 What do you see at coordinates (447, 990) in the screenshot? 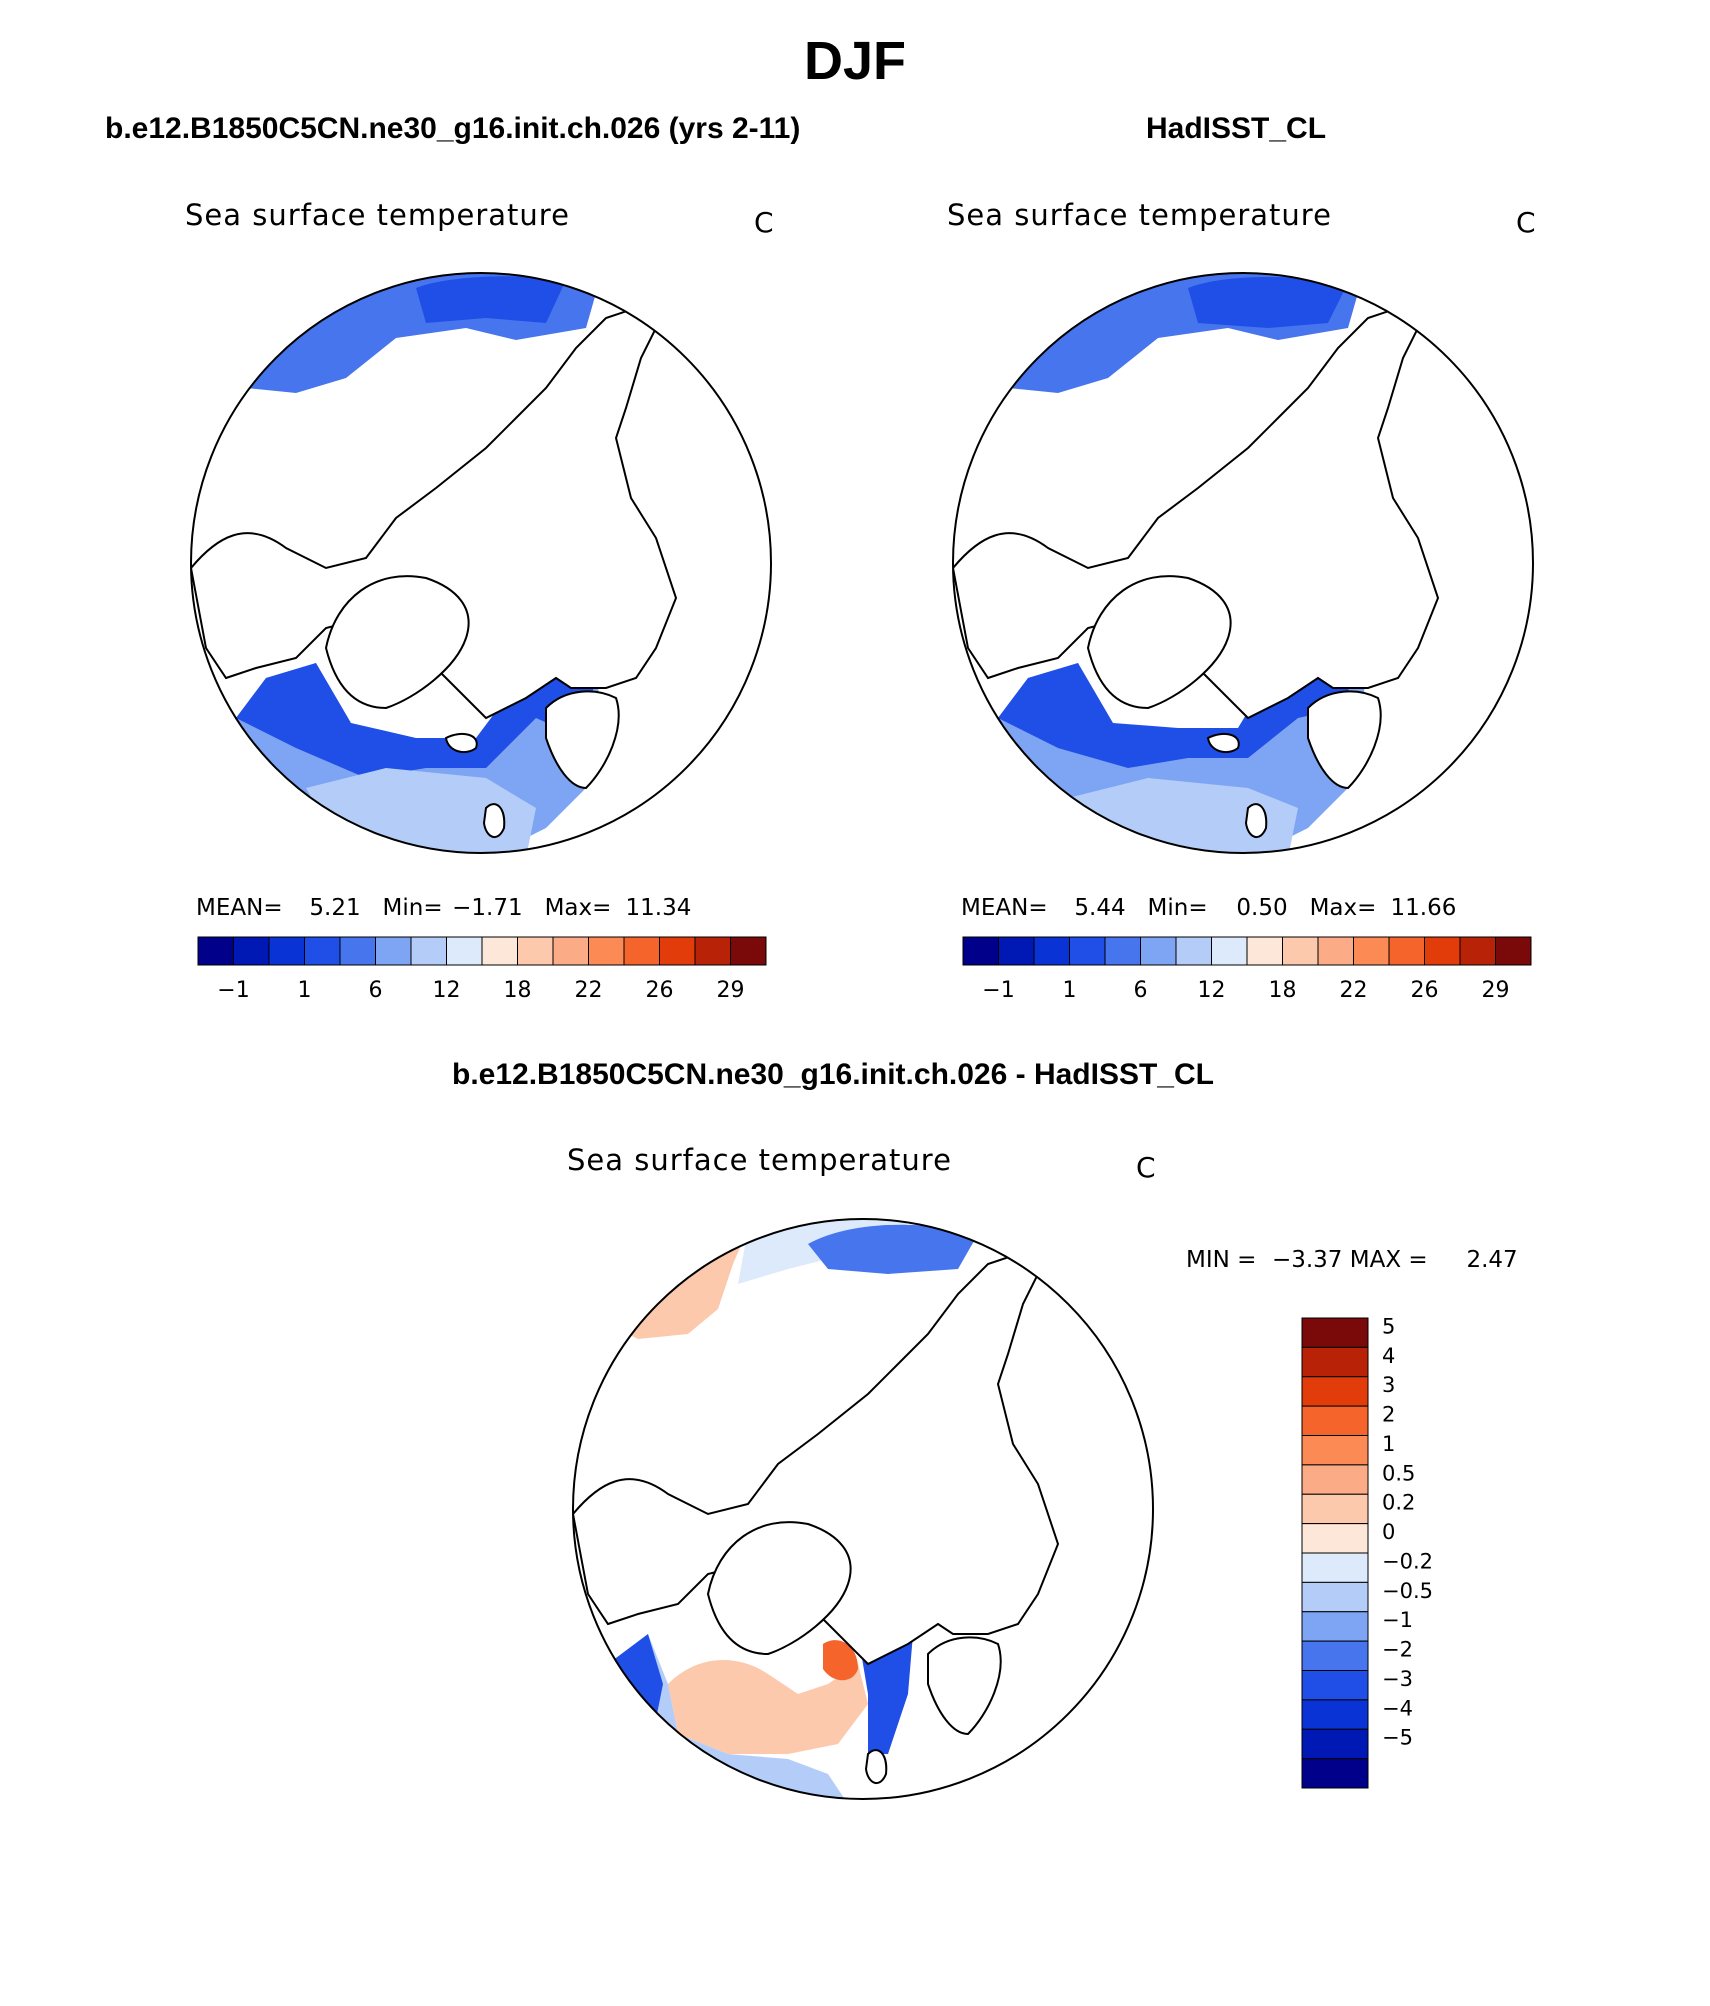
I see `model-colorbar-tick-label: 12` at bounding box center [447, 990].